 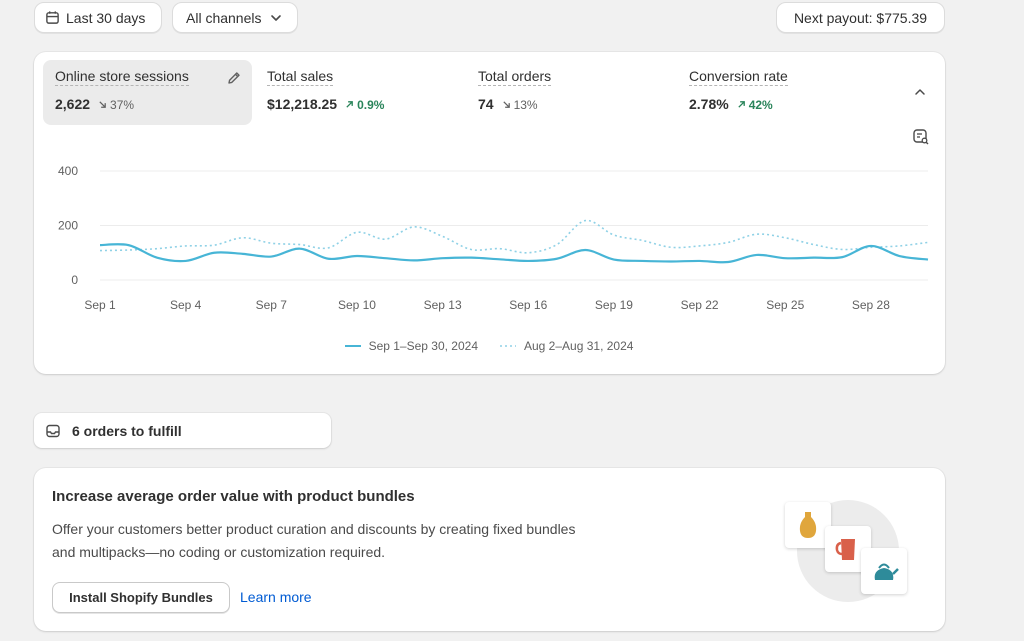 What do you see at coordinates (100, 305) in the screenshot?
I see `x-tick-label: Sep 1` at bounding box center [100, 305].